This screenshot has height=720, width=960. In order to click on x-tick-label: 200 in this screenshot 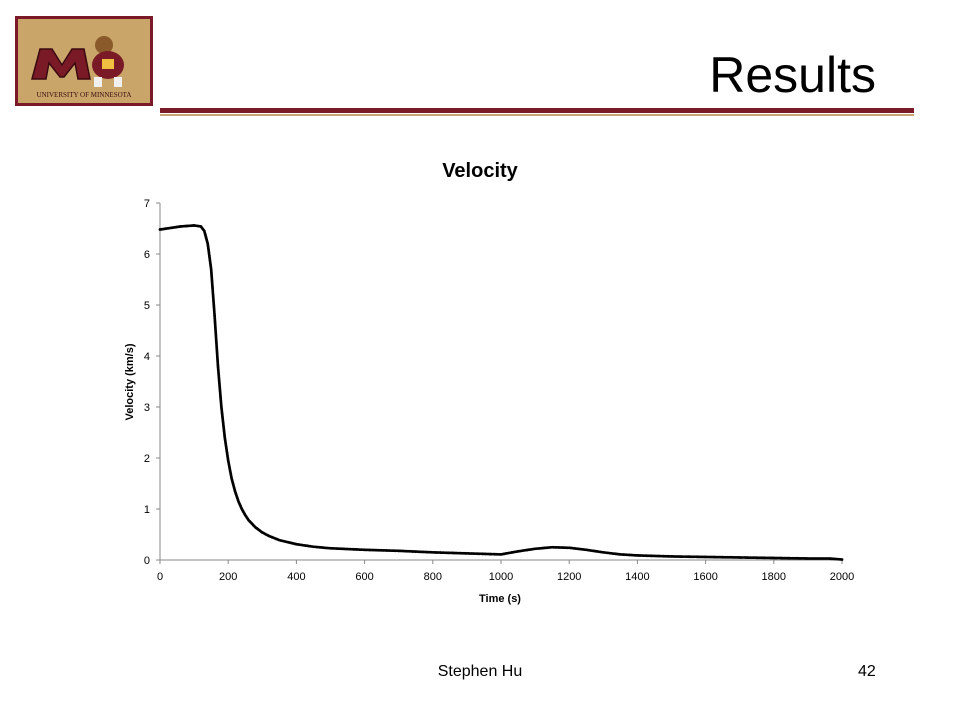, I will do `click(228, 577)`.